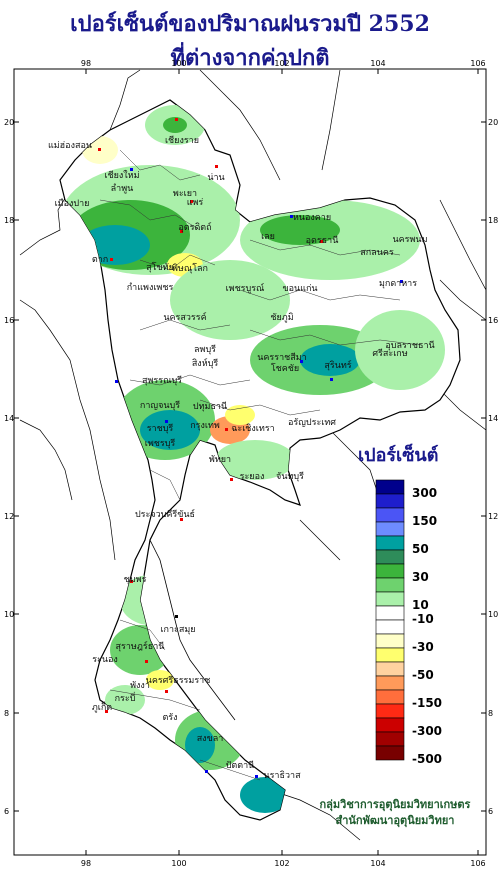 The image size is (500, 871). What do you see at coordinates (9, 516) in the screenshot?
I see `lat-tick-label-left: 12` at bounding box center [9, 516].